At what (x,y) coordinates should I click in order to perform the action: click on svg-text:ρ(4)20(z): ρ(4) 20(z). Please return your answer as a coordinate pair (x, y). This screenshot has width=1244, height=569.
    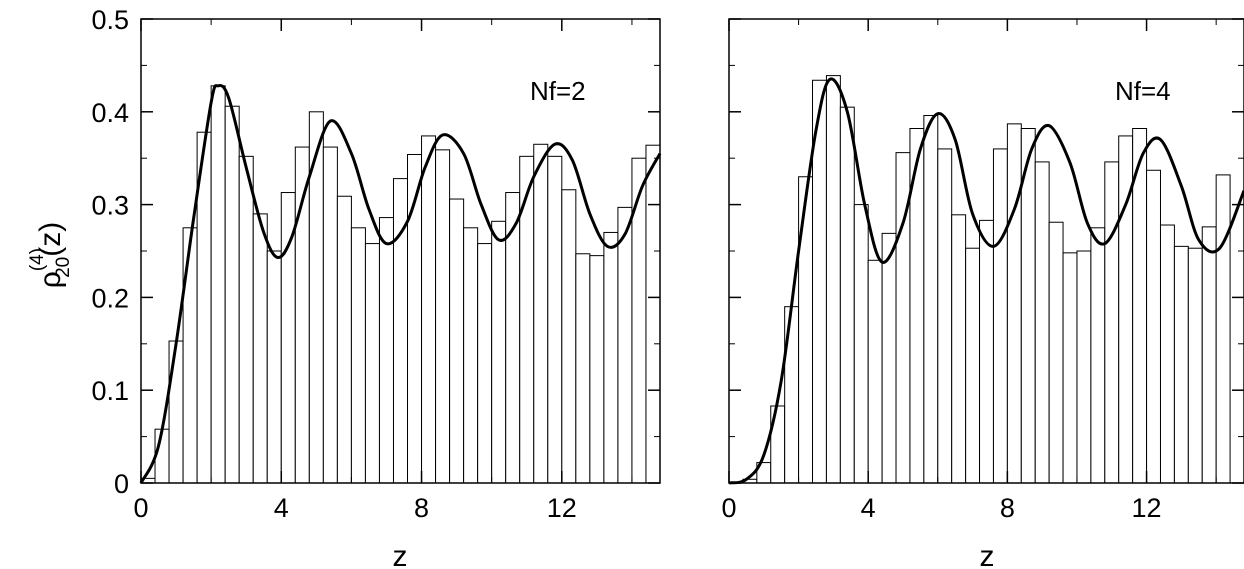
    Looking at the image, I should click on (50, 255).